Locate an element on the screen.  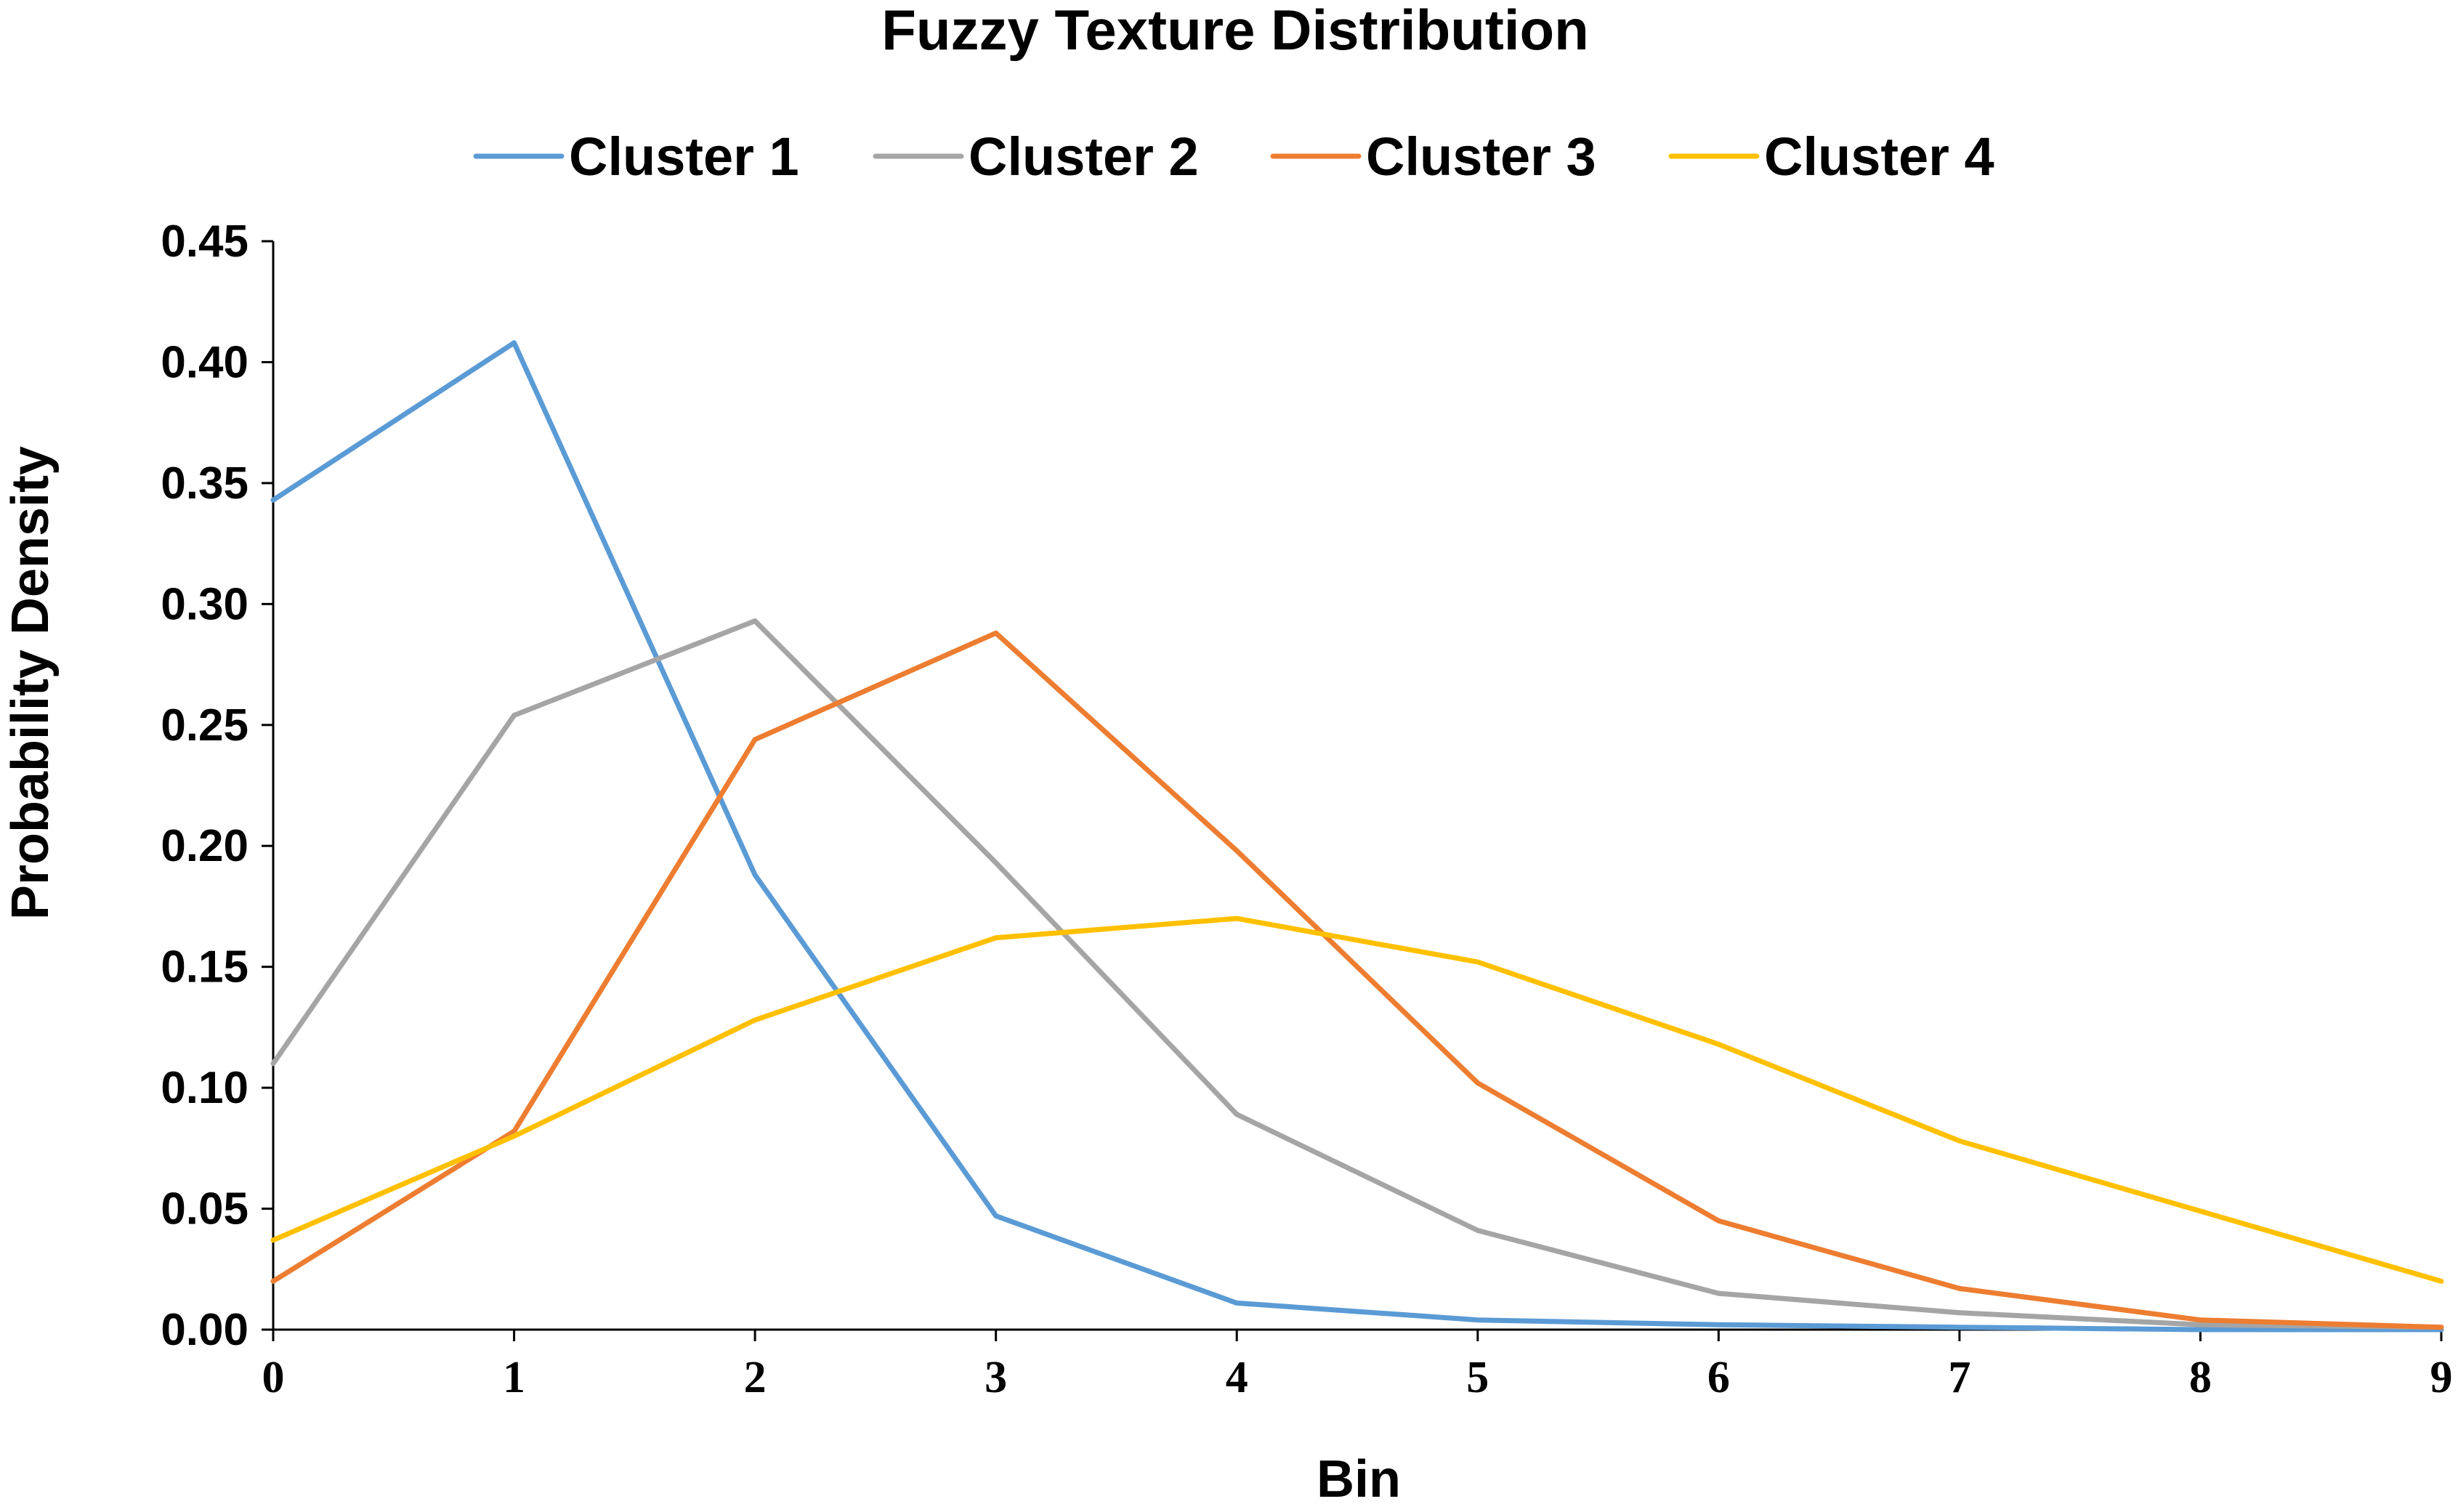
legend-label-cluster-1: Cluster 1 is located at coordinates (684, 156).